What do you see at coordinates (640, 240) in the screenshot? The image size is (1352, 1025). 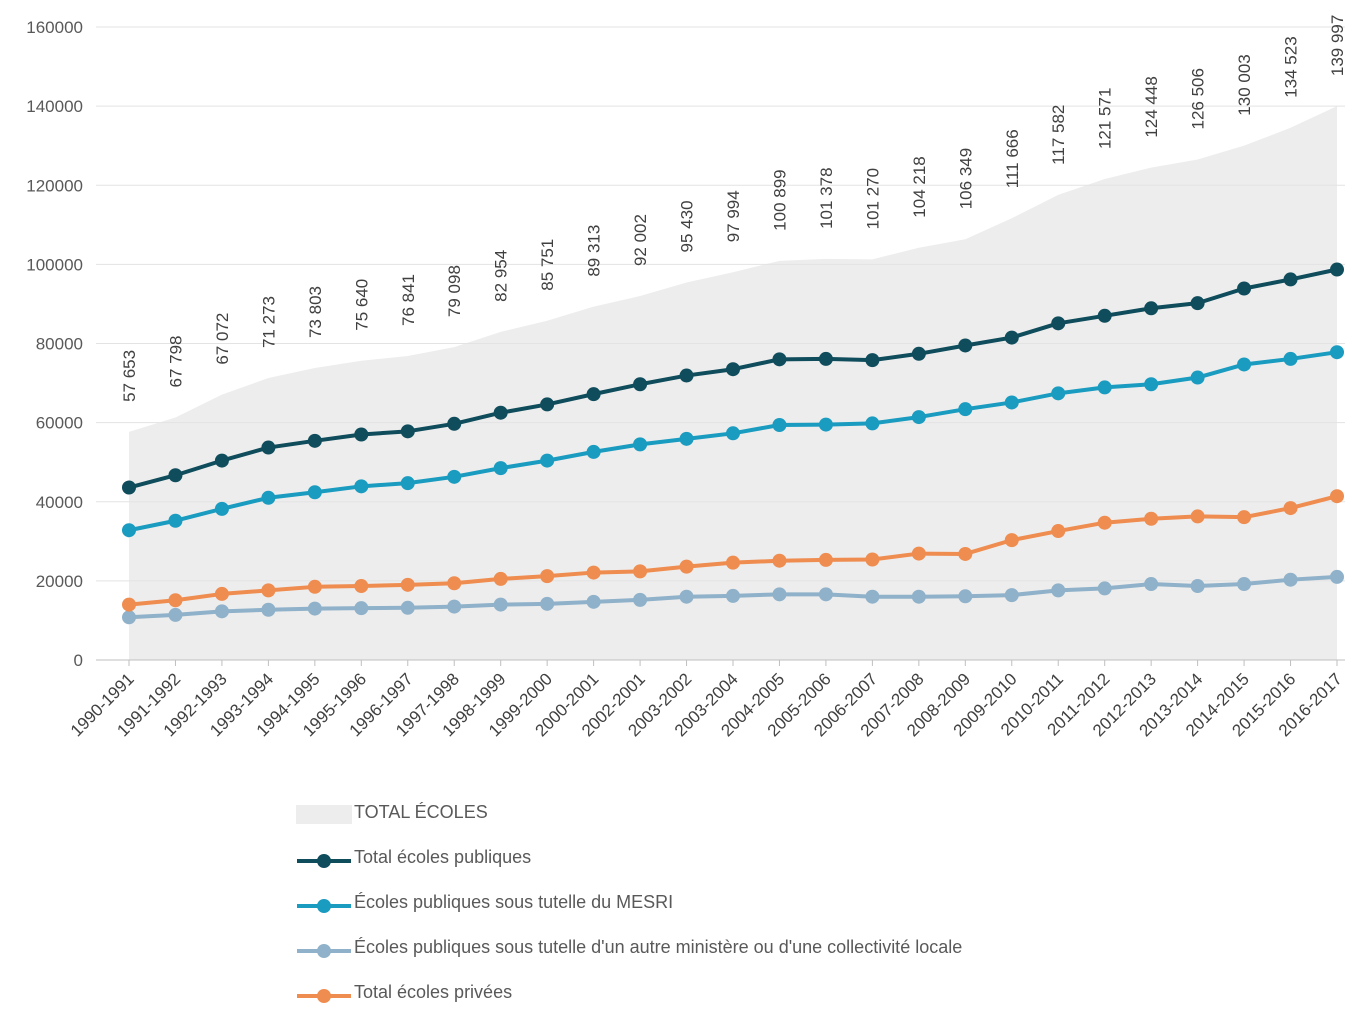 I see `data-label-total: 92 002` at bounding box center [640, 240].